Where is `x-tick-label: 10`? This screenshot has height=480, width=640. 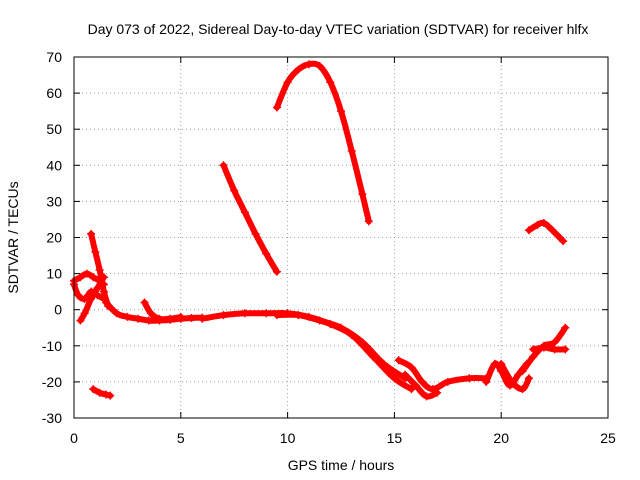
x-tick-label: 10 is located at coordinates (288, 438).